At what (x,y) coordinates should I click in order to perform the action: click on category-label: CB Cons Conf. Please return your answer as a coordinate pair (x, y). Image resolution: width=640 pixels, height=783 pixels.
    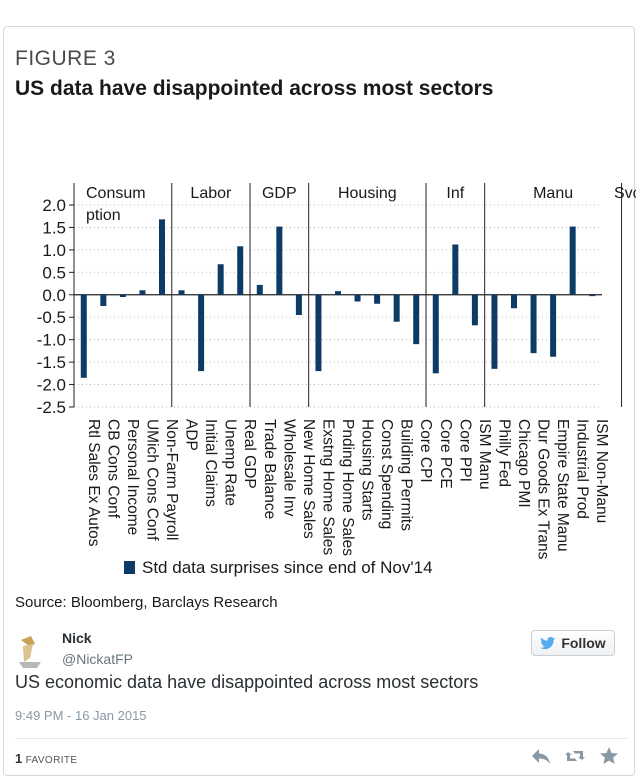
    Looking at the image, I should click on (112, 469).